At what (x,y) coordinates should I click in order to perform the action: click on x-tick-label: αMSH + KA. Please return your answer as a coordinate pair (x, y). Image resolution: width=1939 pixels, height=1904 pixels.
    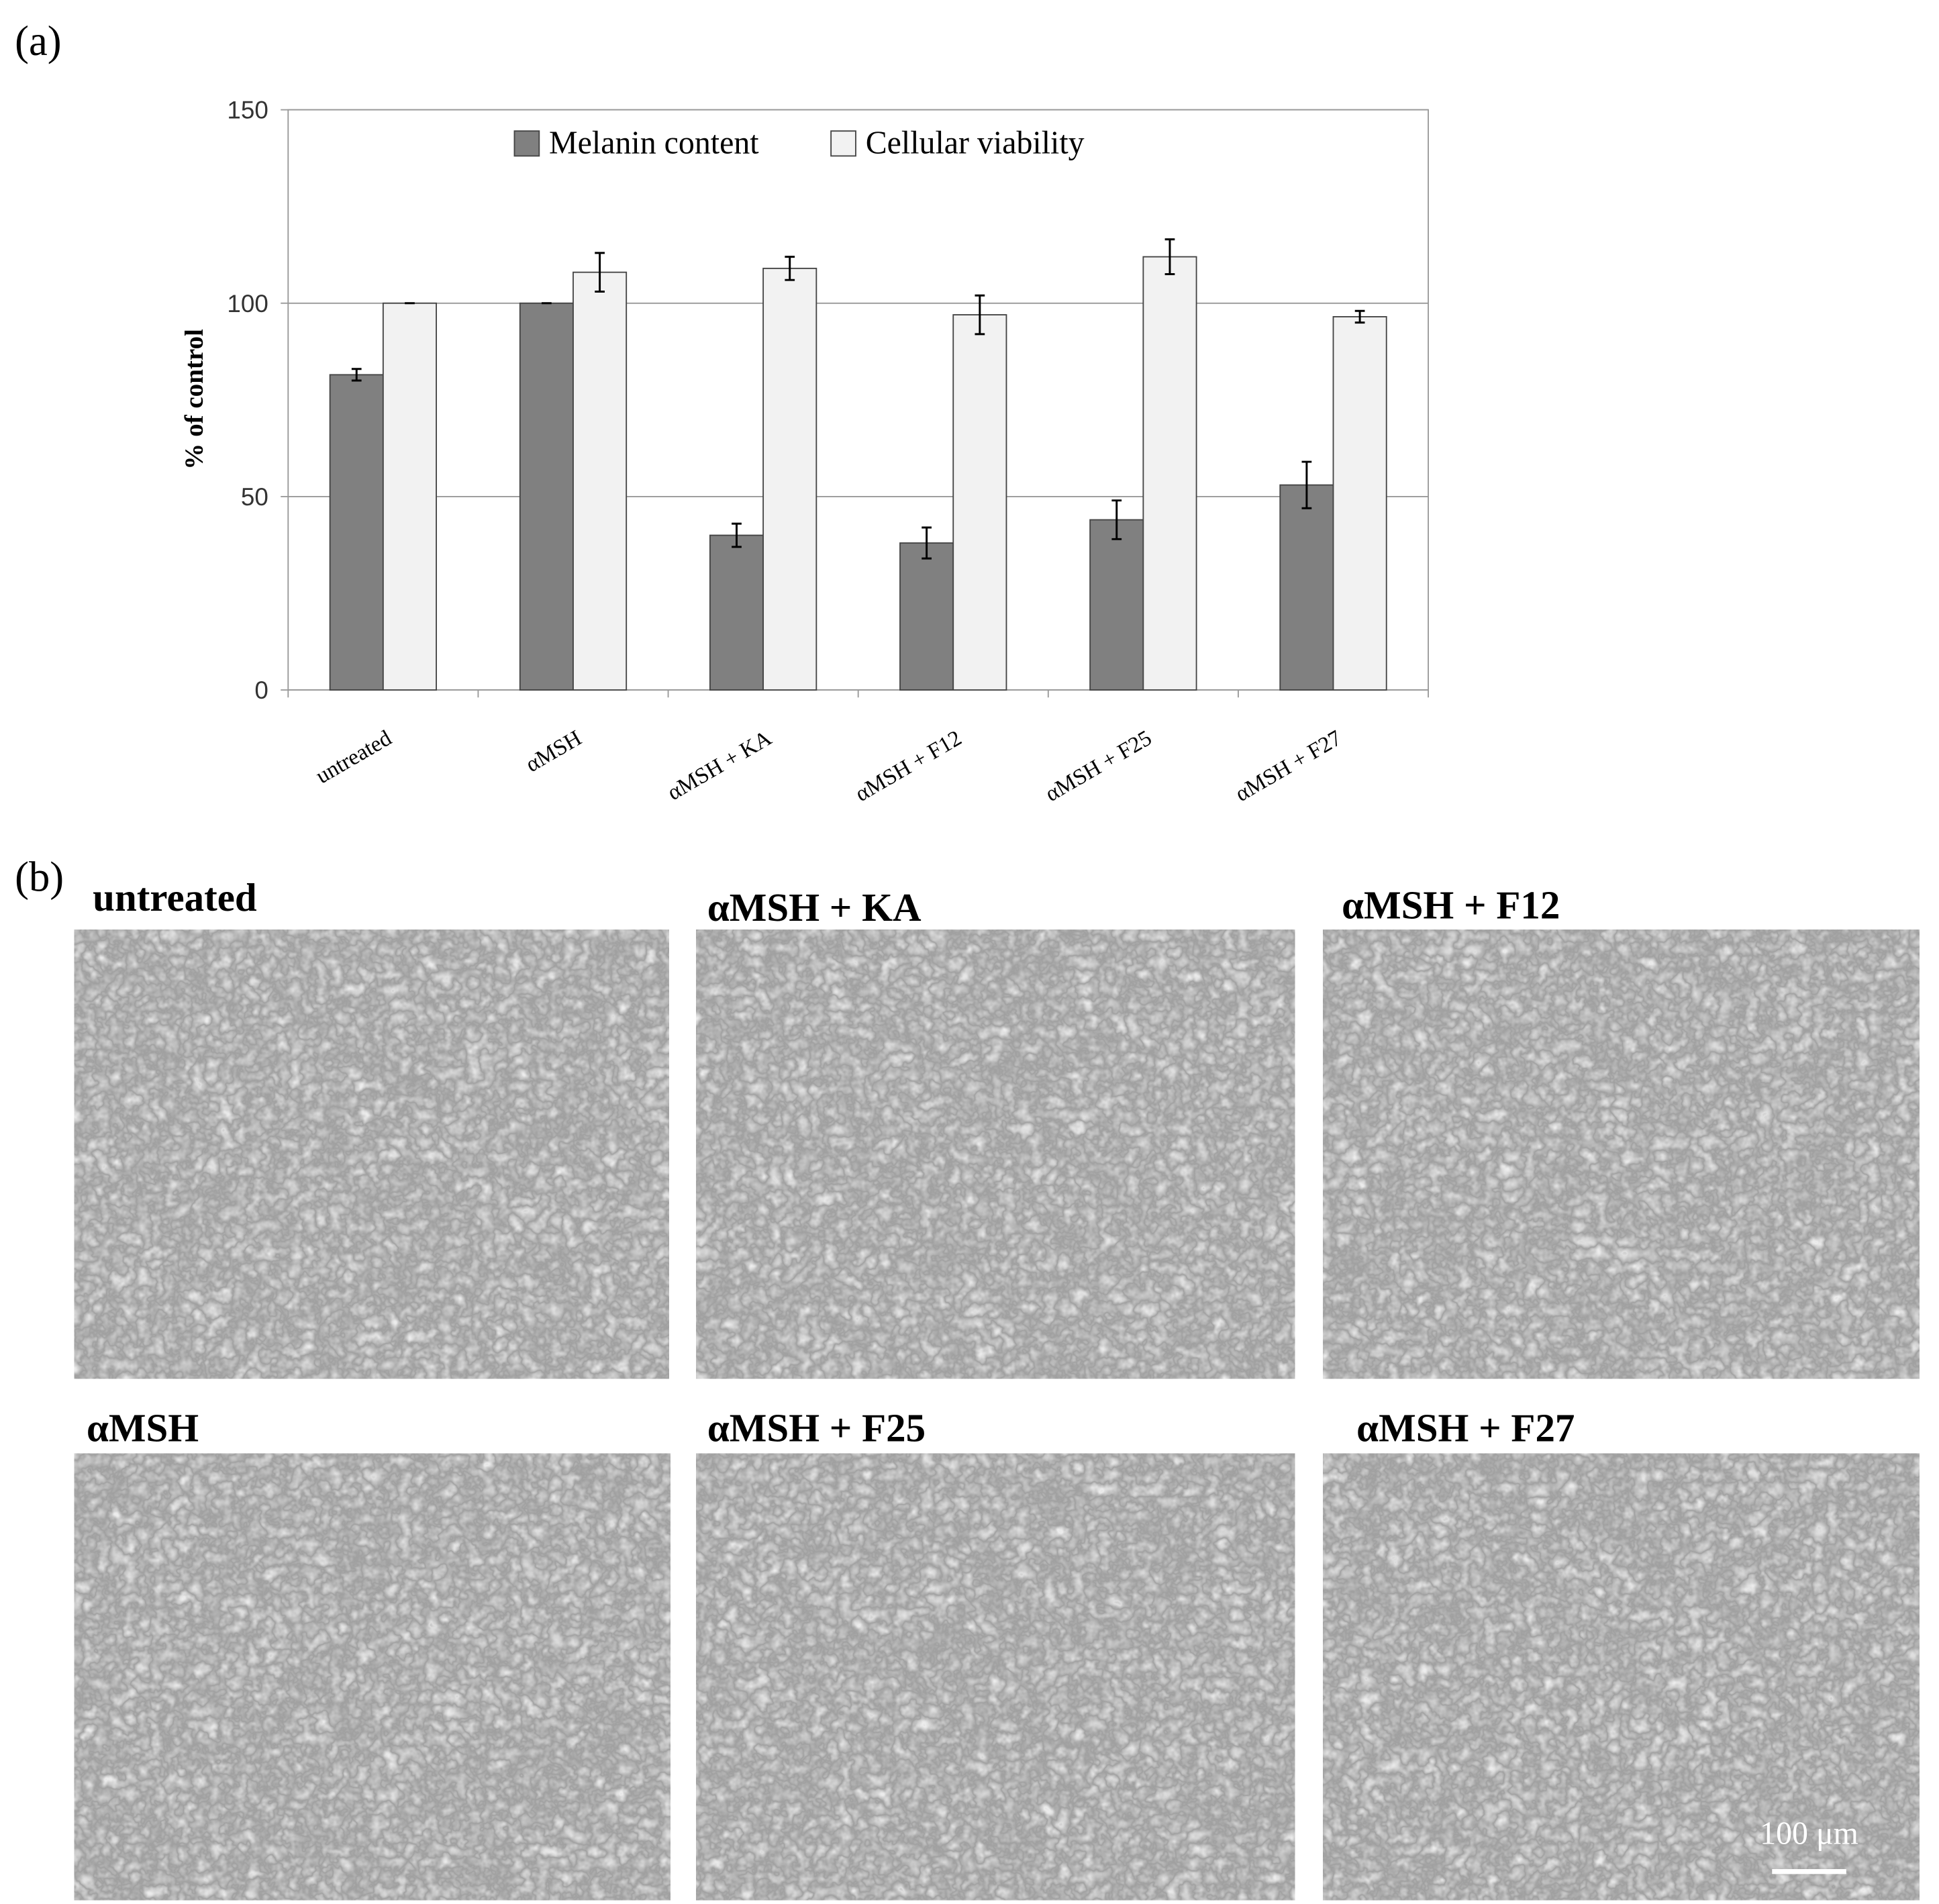
    Looking at the image, I should click on (719, 765).